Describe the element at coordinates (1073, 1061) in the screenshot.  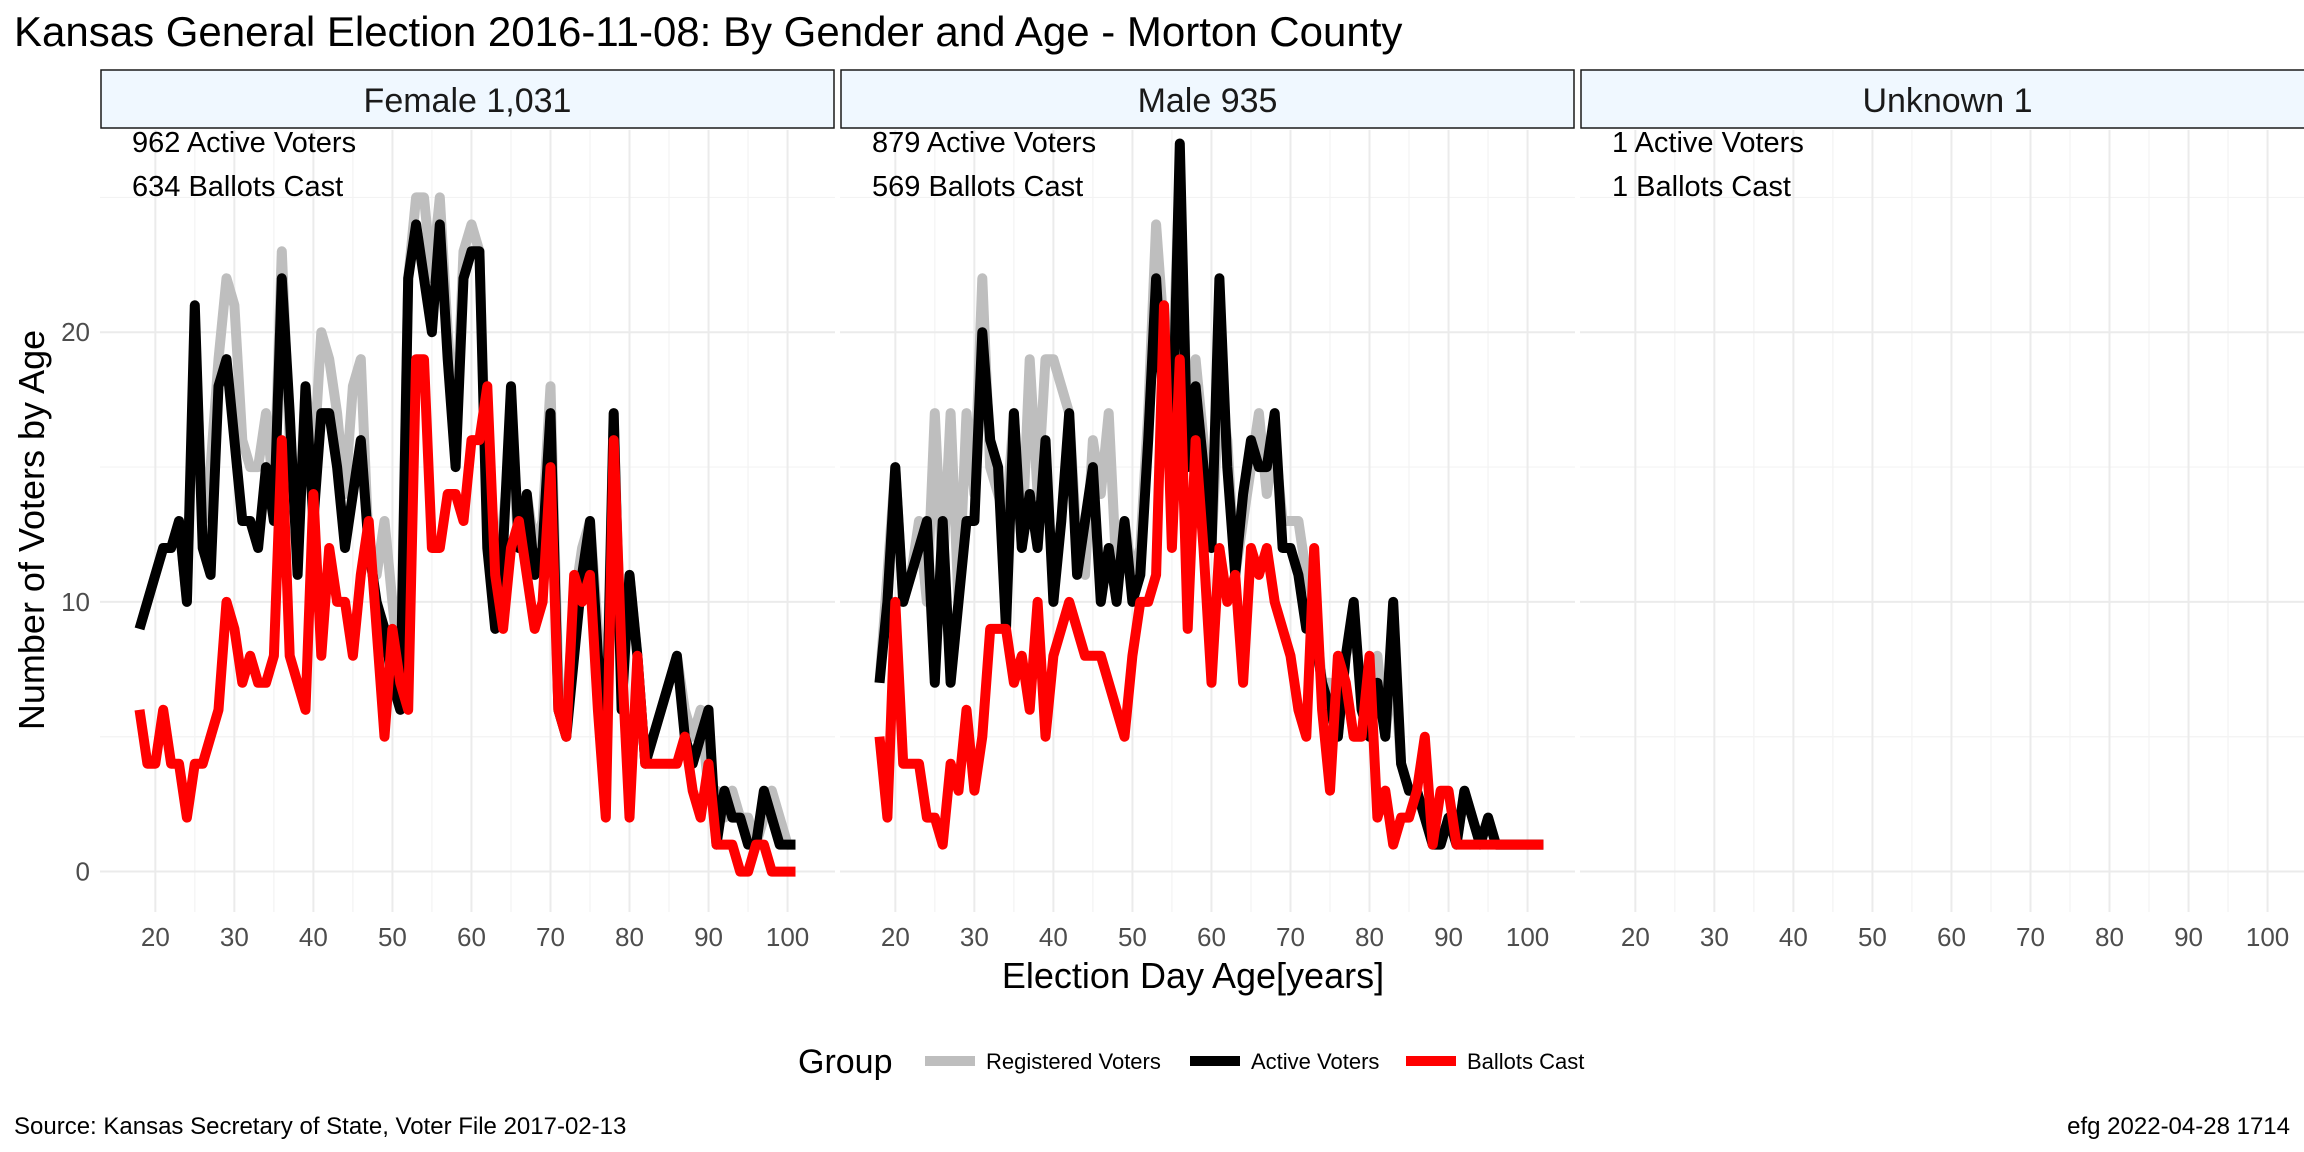
I see `legend-label: Registered Voters` at that location.